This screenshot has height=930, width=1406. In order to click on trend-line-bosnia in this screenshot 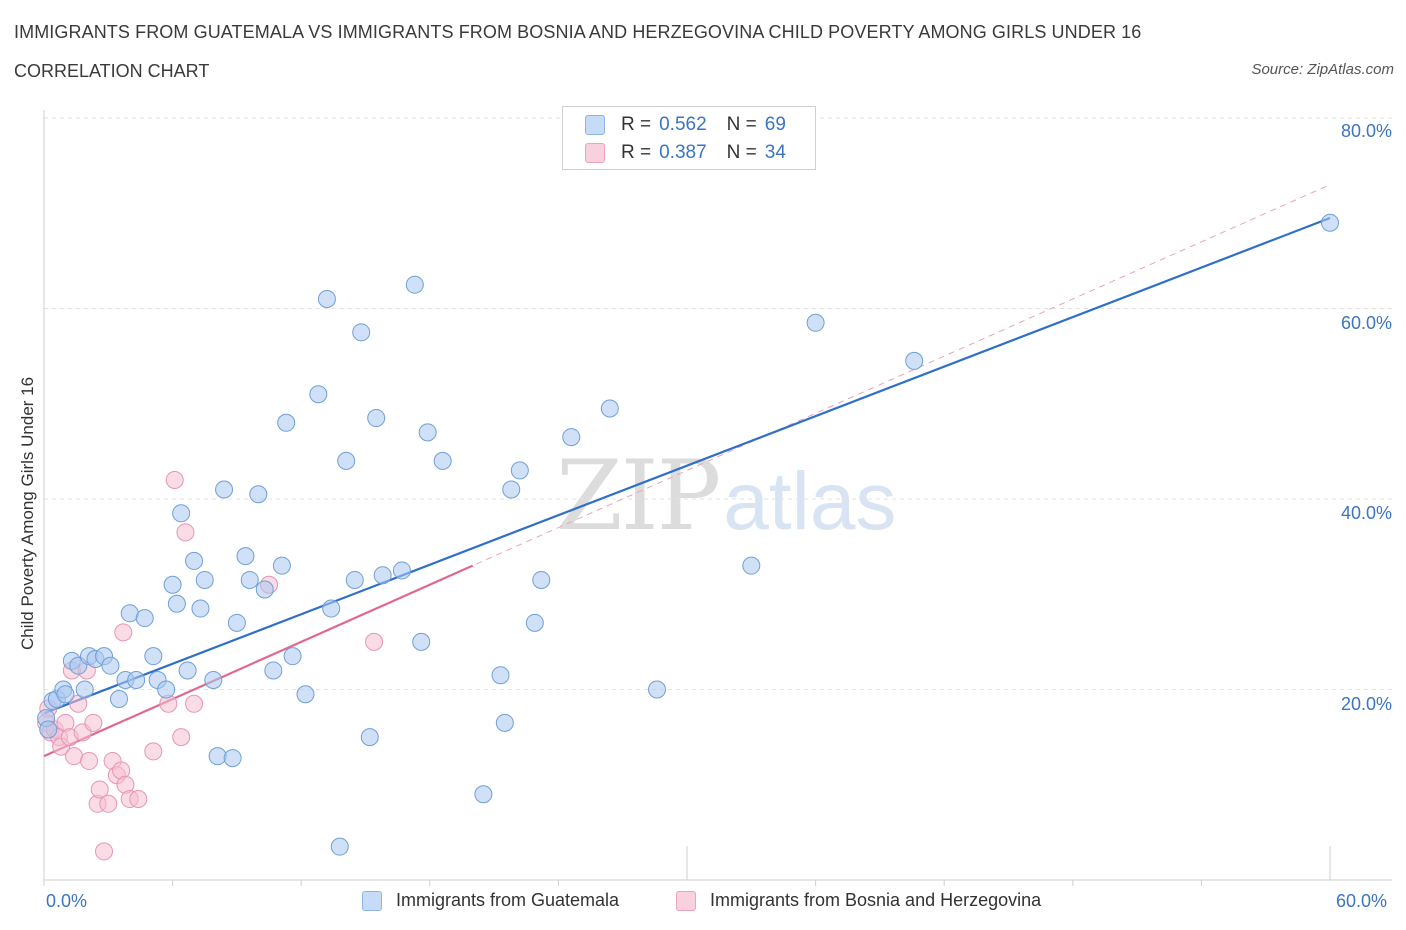, I will do `click(258, 661)`.